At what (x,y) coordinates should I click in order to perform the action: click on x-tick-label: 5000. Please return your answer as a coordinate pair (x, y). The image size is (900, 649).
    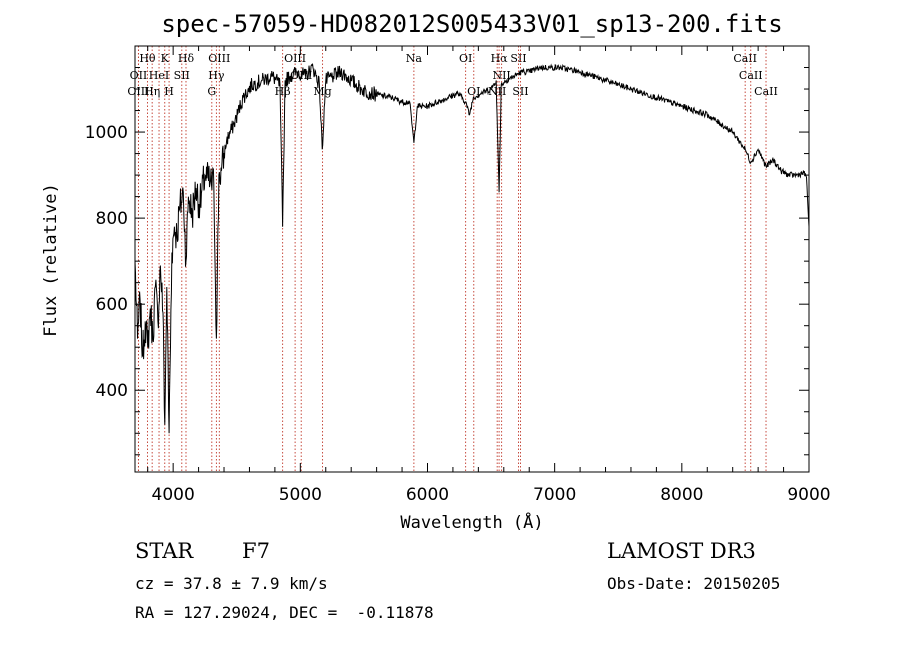
    Looking at the image, I should click on (300, 495).